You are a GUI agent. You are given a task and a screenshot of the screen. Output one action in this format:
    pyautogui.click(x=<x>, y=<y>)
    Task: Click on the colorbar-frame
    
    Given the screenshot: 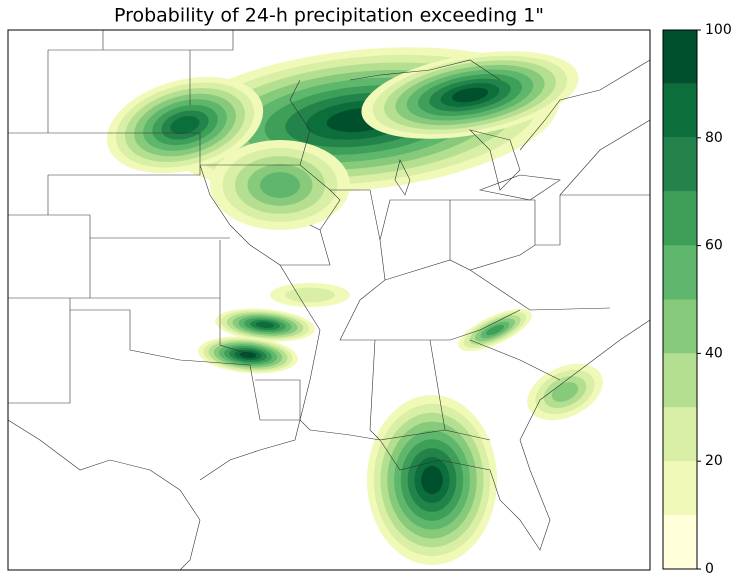 What is the action you would take?
    pyautogui.click(x=680, y=299)
    